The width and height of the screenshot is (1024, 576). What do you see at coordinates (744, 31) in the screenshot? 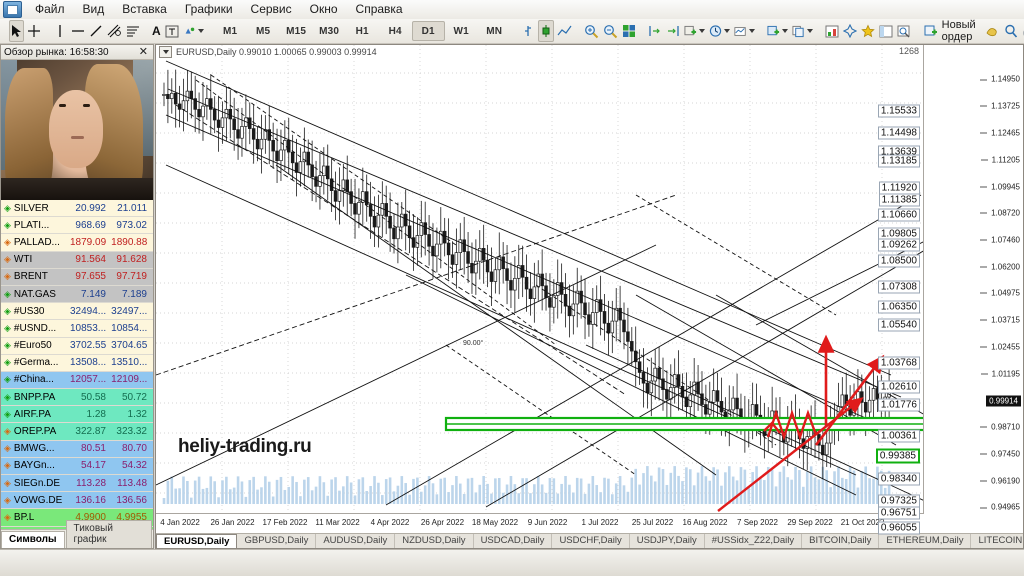
I see `templates-icon` at bounding box center [744, 31].